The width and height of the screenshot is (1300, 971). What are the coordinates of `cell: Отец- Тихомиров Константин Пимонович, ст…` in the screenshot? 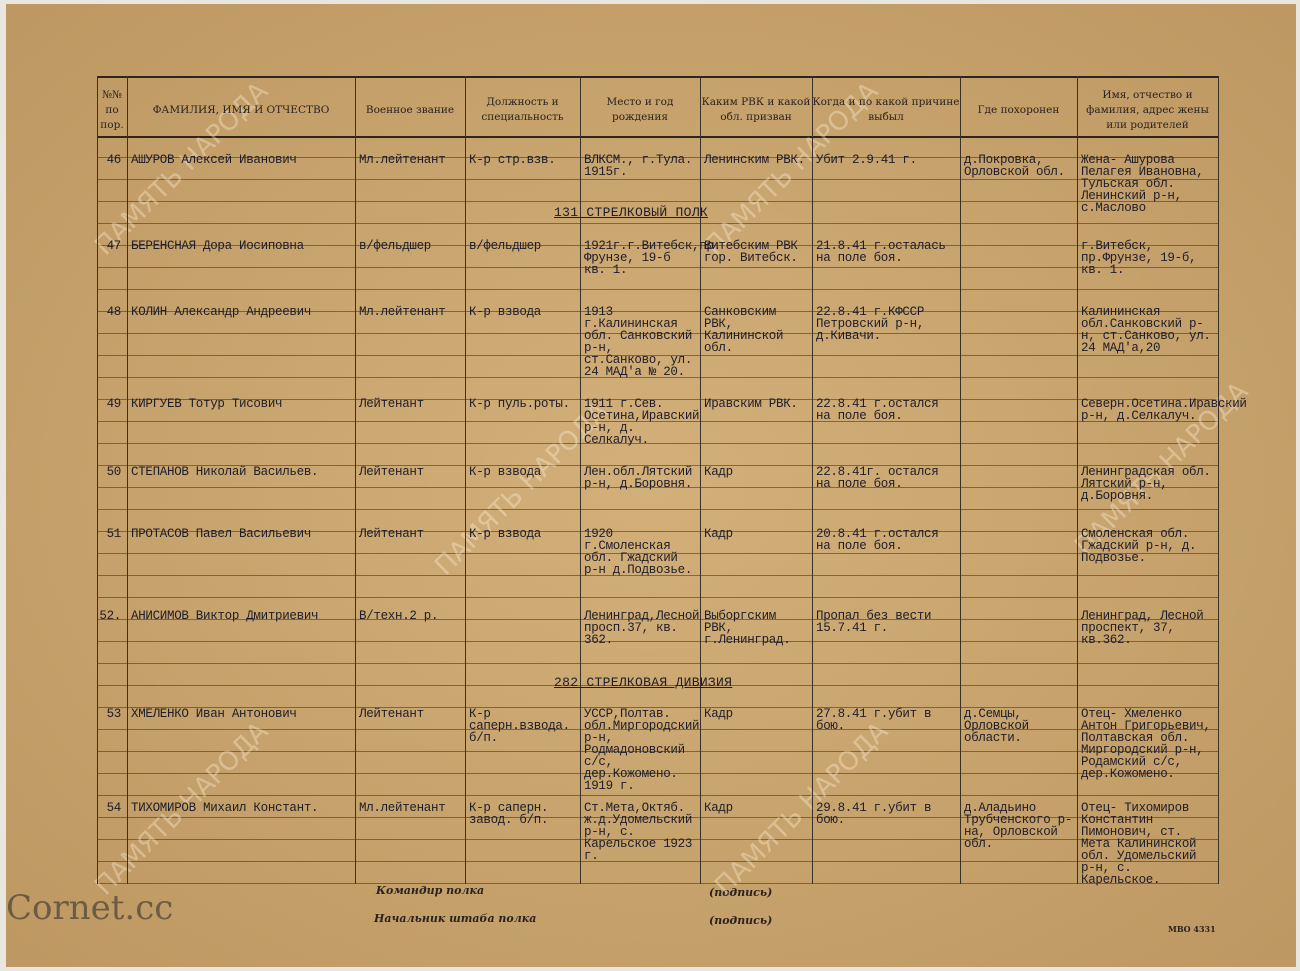 It's located at (1139, 844).